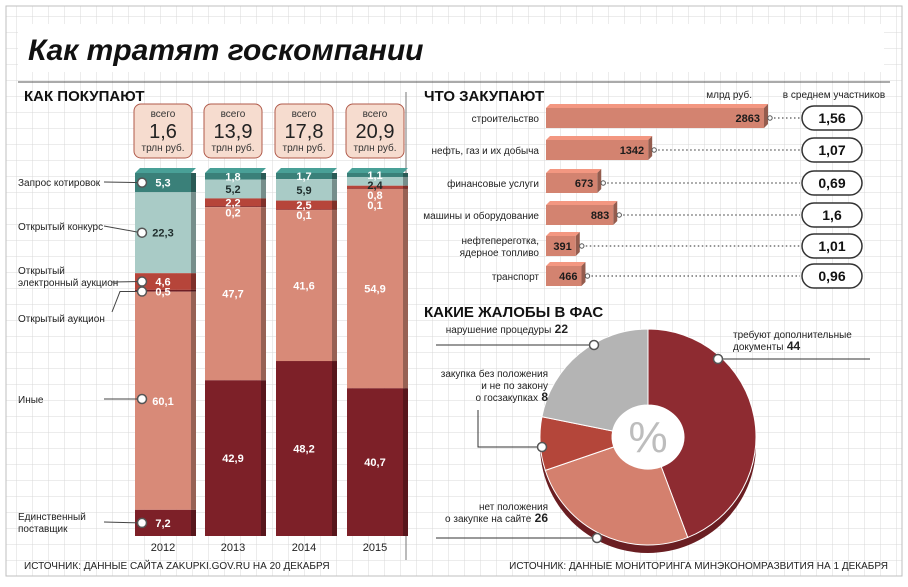 Image resolution: width=908 pixels, height=587 pixels. I want to click on year-label: 2014, so click(304, 548).